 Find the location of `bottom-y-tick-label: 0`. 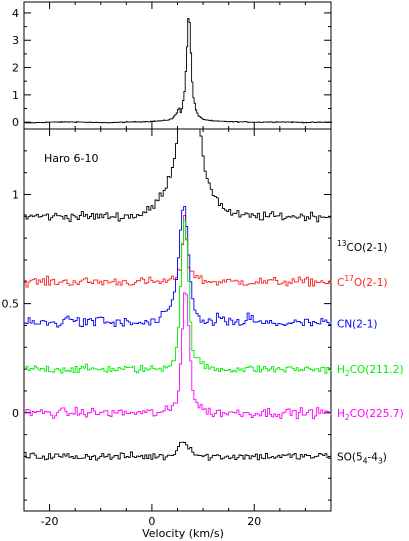

bottom-y-tick-label: 0 is located at coordinates (15, 413).